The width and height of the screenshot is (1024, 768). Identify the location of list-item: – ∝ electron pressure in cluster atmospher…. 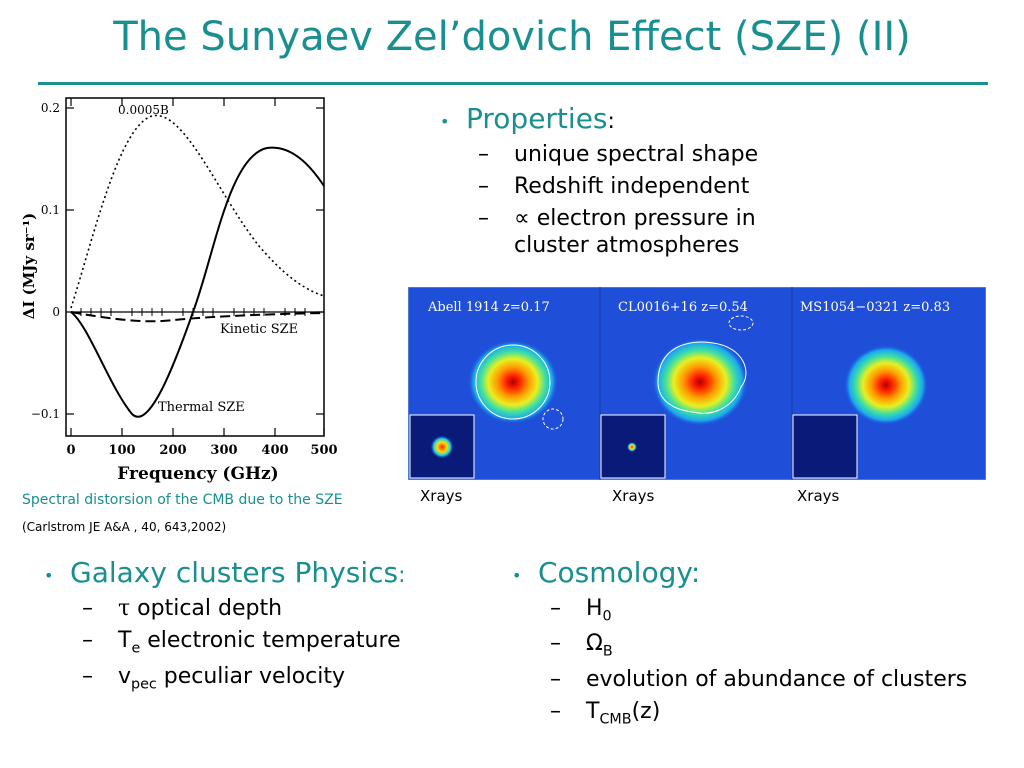
(617, 232).